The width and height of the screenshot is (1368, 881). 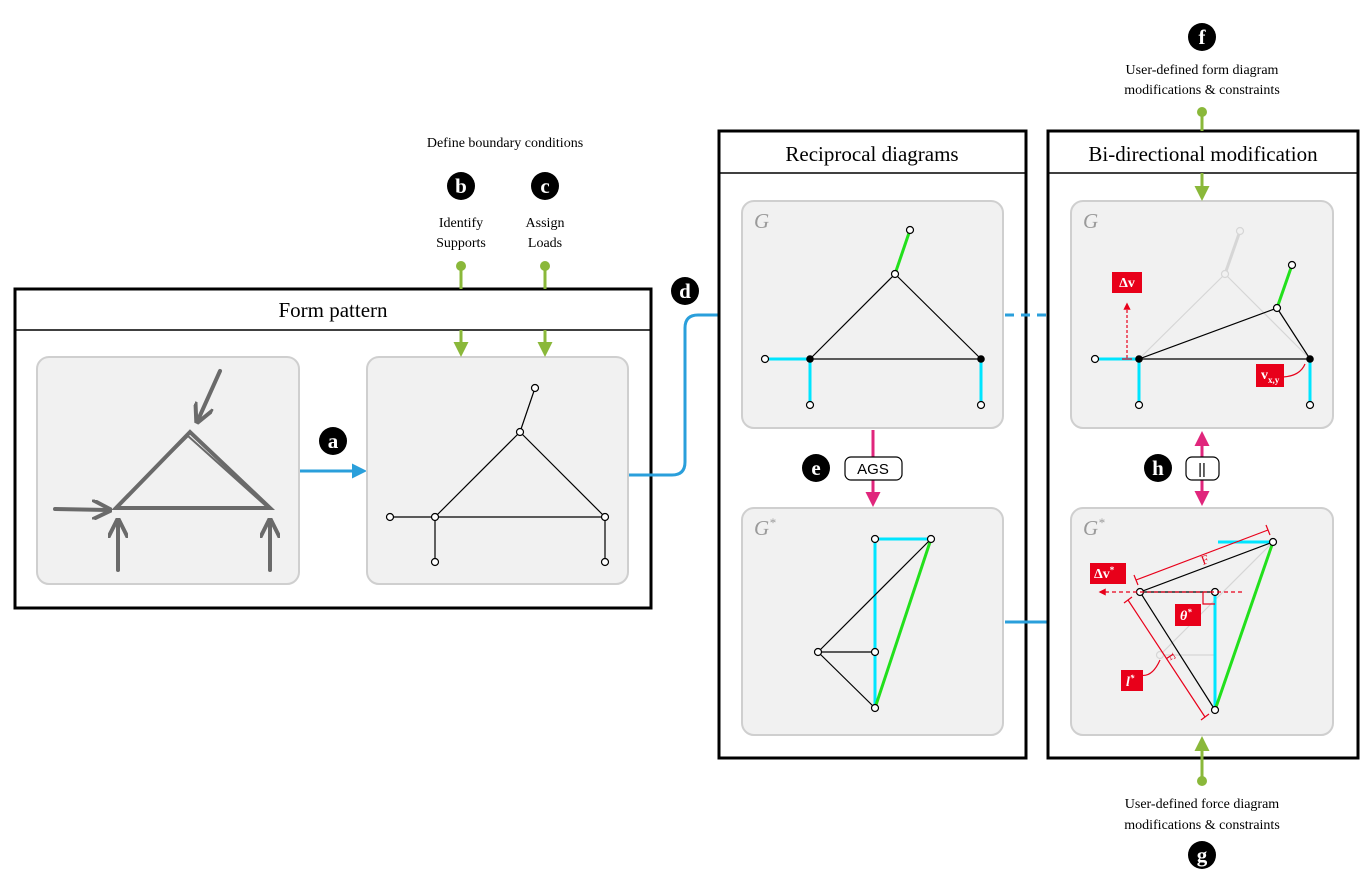 I want to click on parallel-tag, so click(x=1202, y=468).